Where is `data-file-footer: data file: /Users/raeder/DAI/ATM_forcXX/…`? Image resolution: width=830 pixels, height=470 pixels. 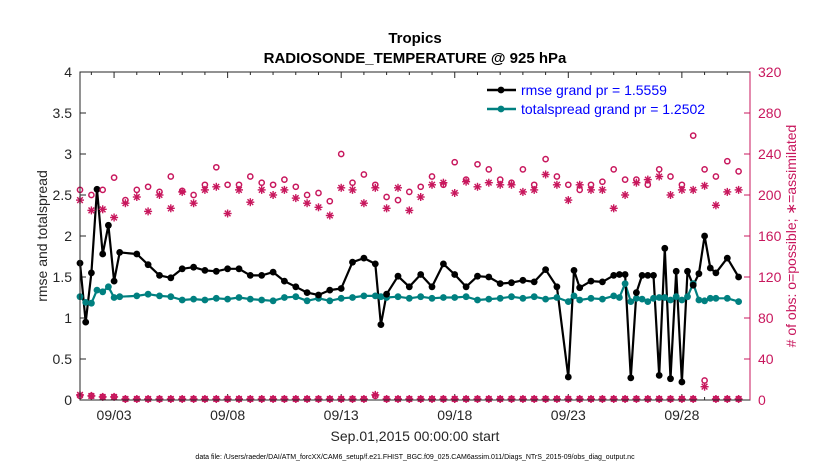
data-file-footer: data file: /Users/raeder/DAI/ATM_forcXX/… is located at coordinates (415, 457).